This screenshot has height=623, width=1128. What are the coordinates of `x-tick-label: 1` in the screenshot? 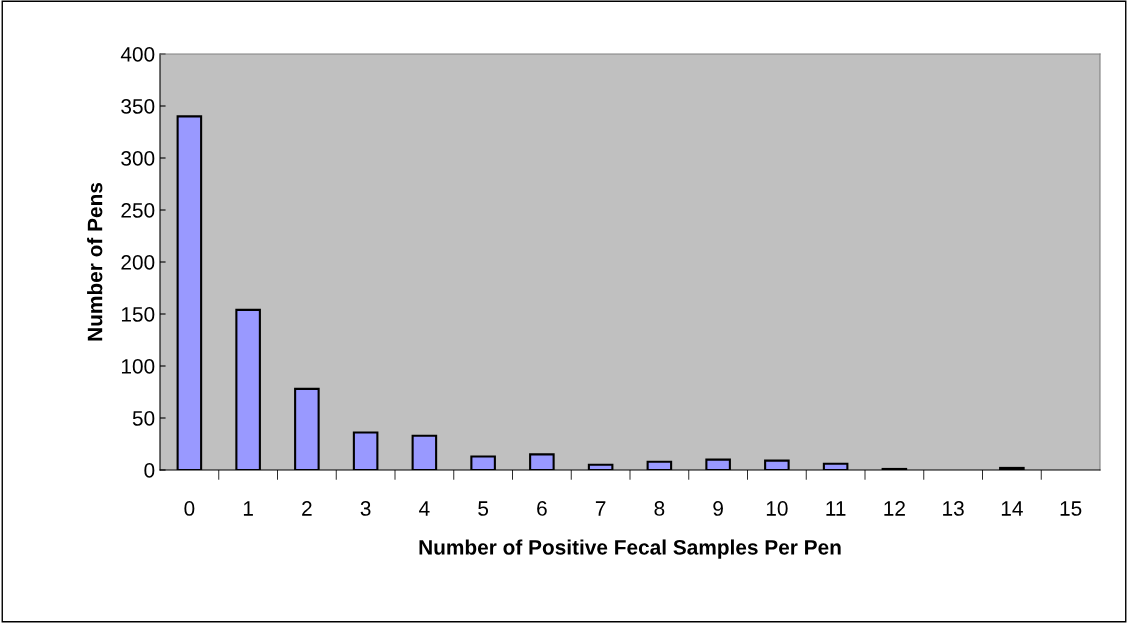 It's located at (248, 508).